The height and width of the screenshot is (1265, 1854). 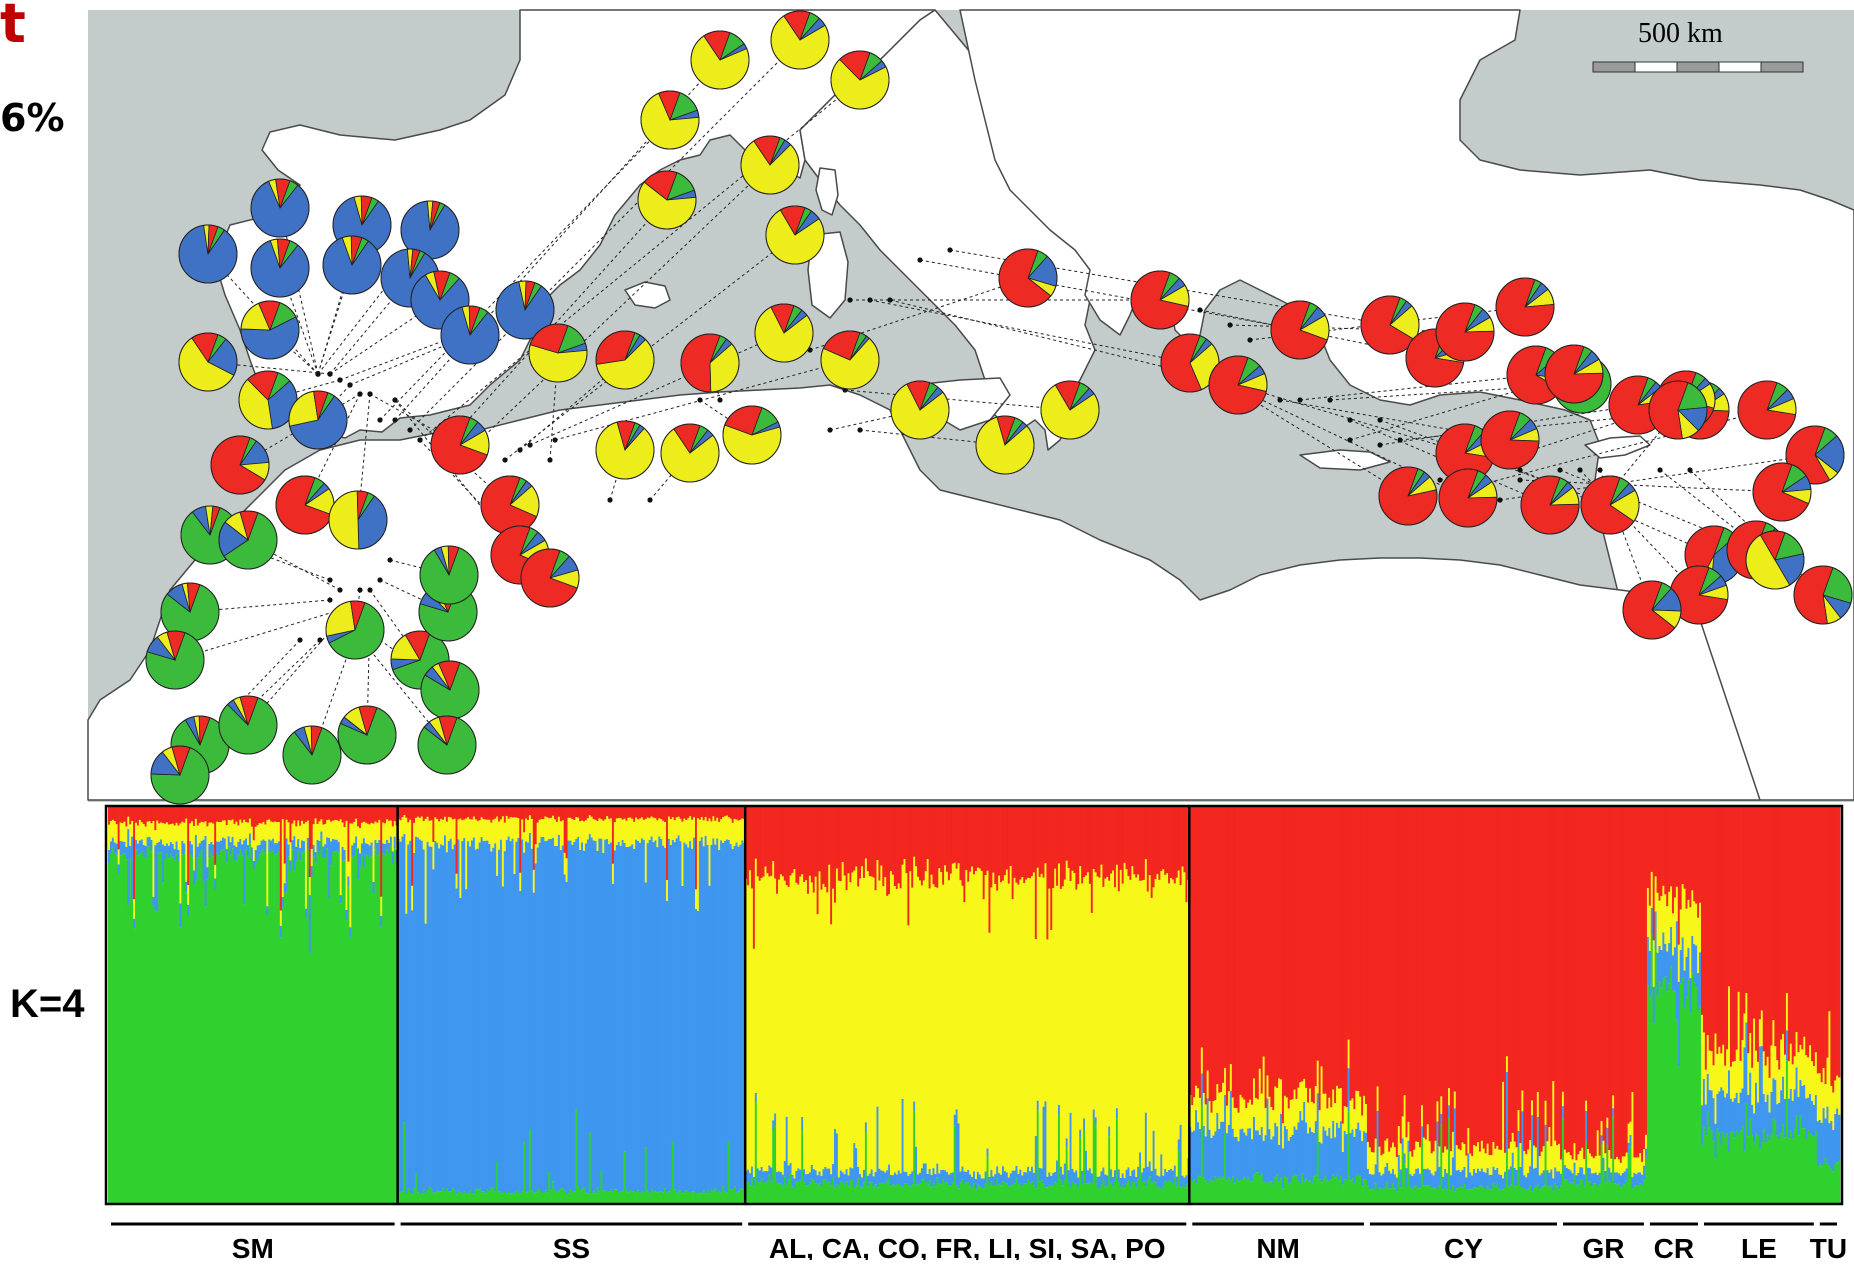 I want to click on group-bars, so click(x=1674, y=1005).